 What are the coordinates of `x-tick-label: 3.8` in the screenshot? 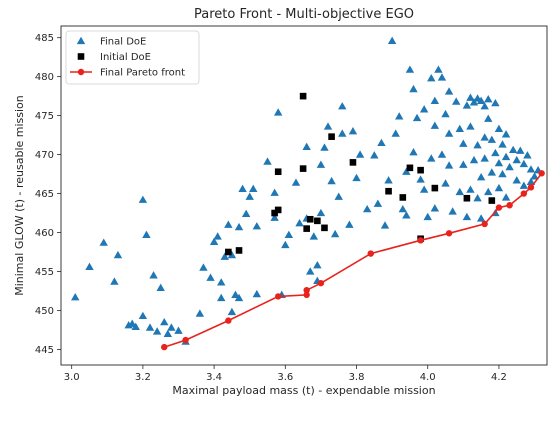 It's located at (357, 377).